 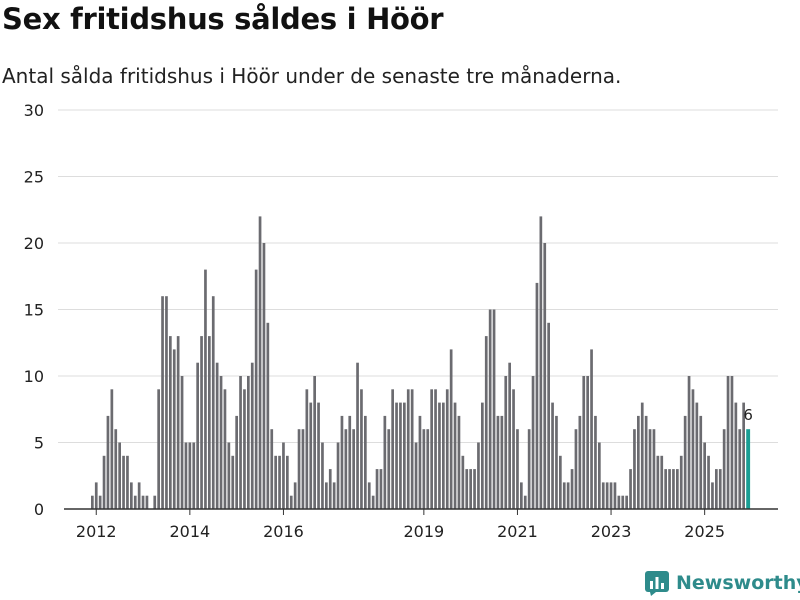 I want to click on y-tick-label: 10, so click(x=34, y=376).